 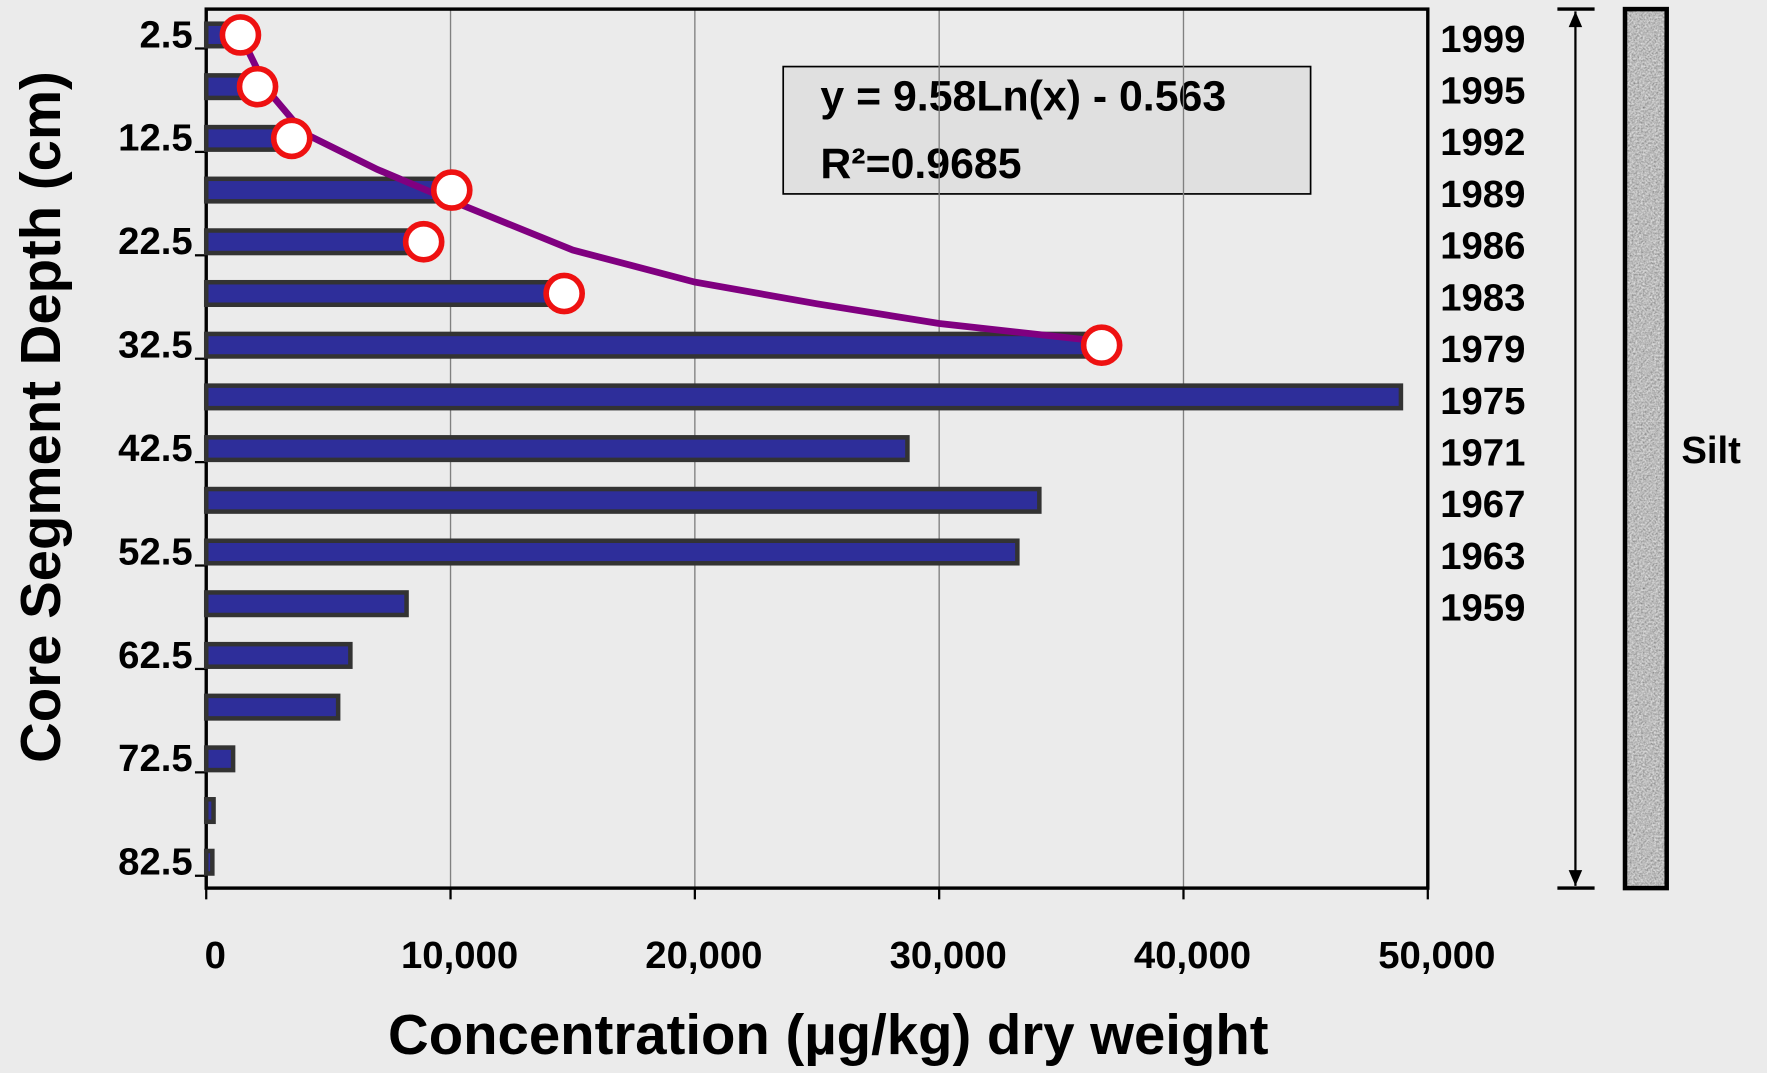 I want to click on y-tick-label: 62.5, so click(x=155, y=655).